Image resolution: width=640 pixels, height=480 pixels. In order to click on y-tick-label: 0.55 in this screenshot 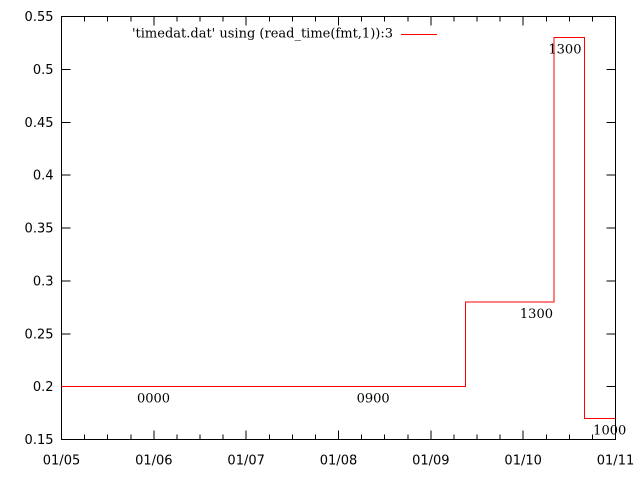, I will do `click(39, 17)`.